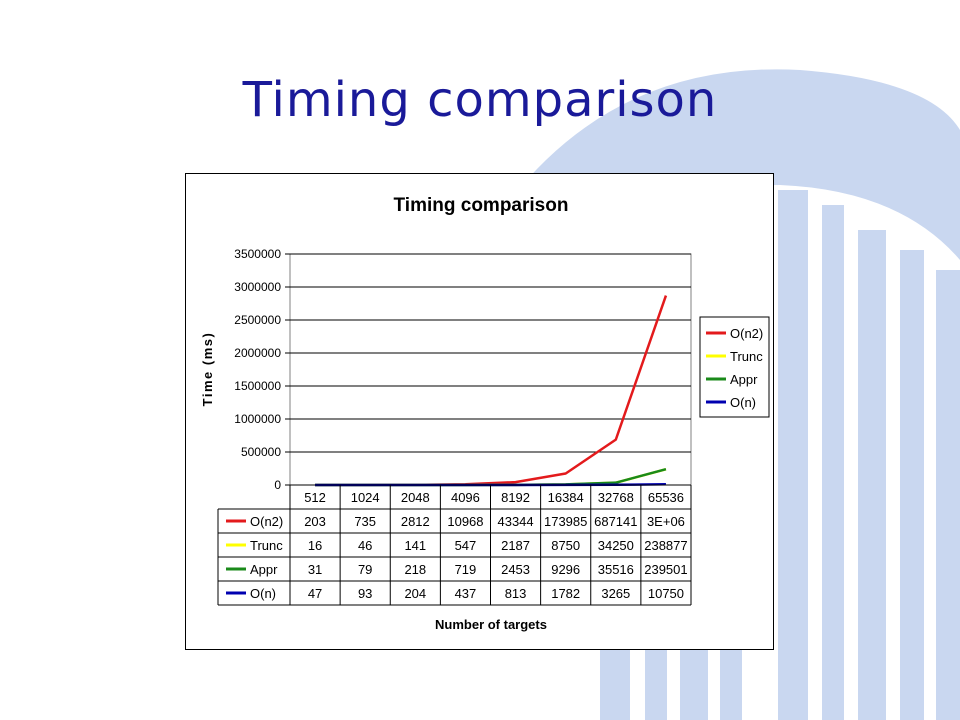 The image size is (960, 720). Describe the element at coordinates (207, 369) in the screenshot. I see `y-axis-label: Time (ms)` at that location.